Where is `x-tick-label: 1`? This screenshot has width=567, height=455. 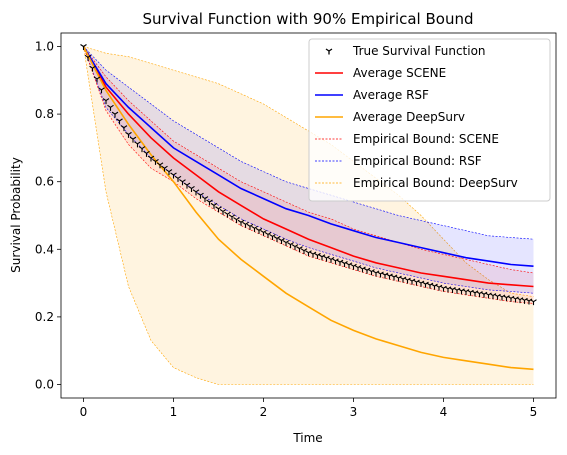 x-tick-label: 1 is located at coordinates (174, 412).